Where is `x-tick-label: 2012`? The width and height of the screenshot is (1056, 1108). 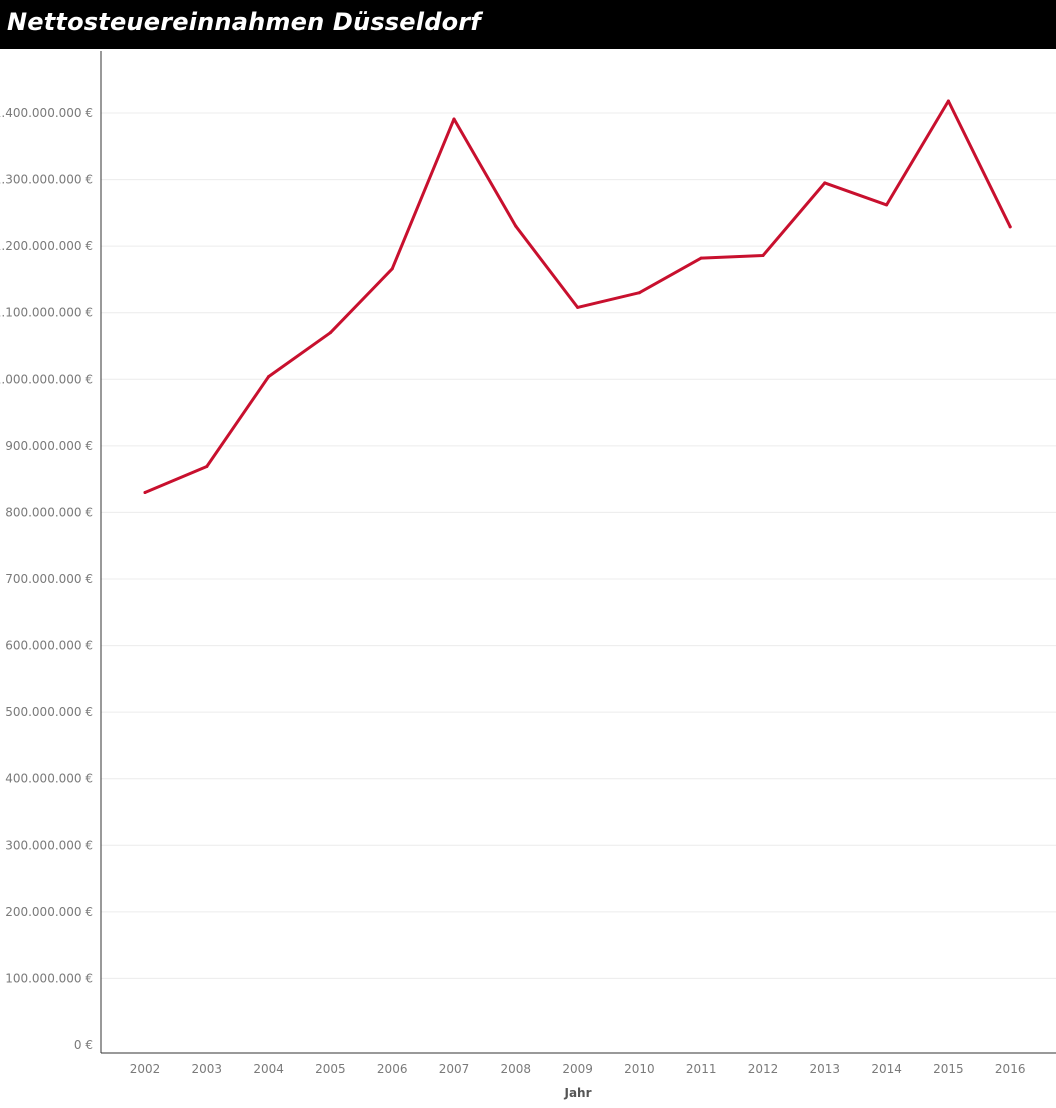
x-tick-label: 2012 is located at coordinates (763, 1069).